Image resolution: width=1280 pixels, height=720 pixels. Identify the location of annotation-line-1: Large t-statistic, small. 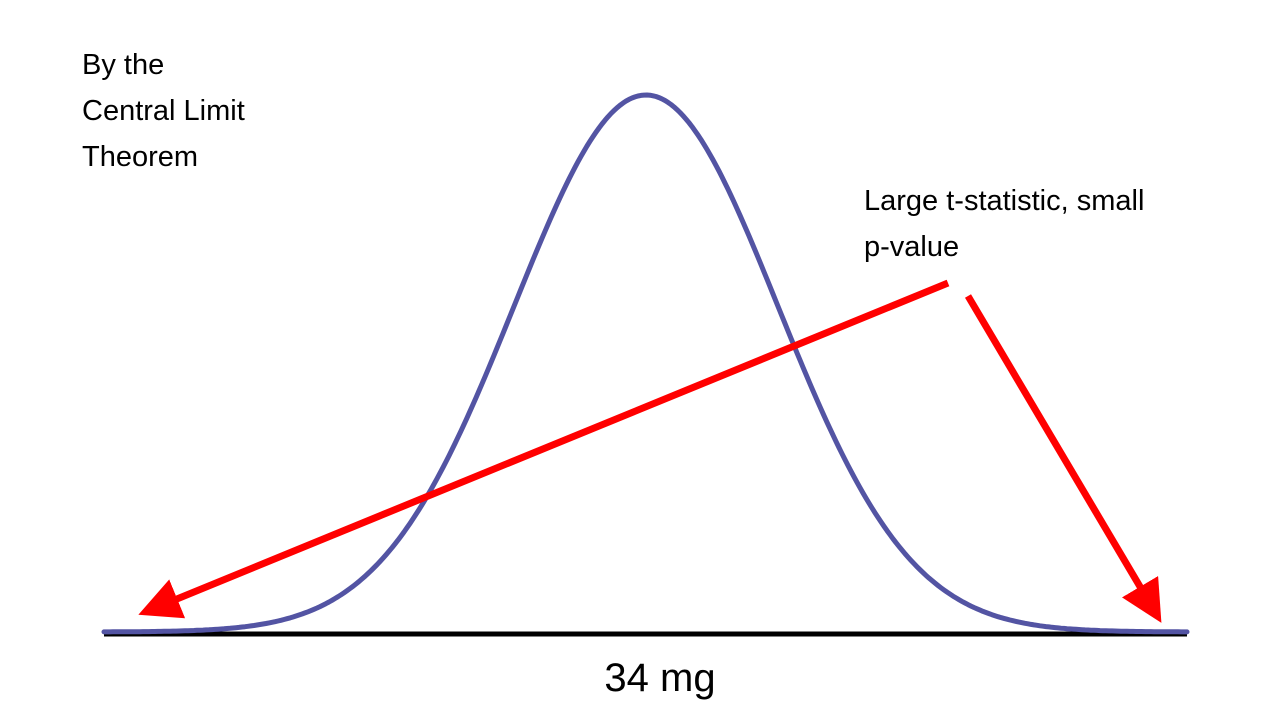
(1004, 201).